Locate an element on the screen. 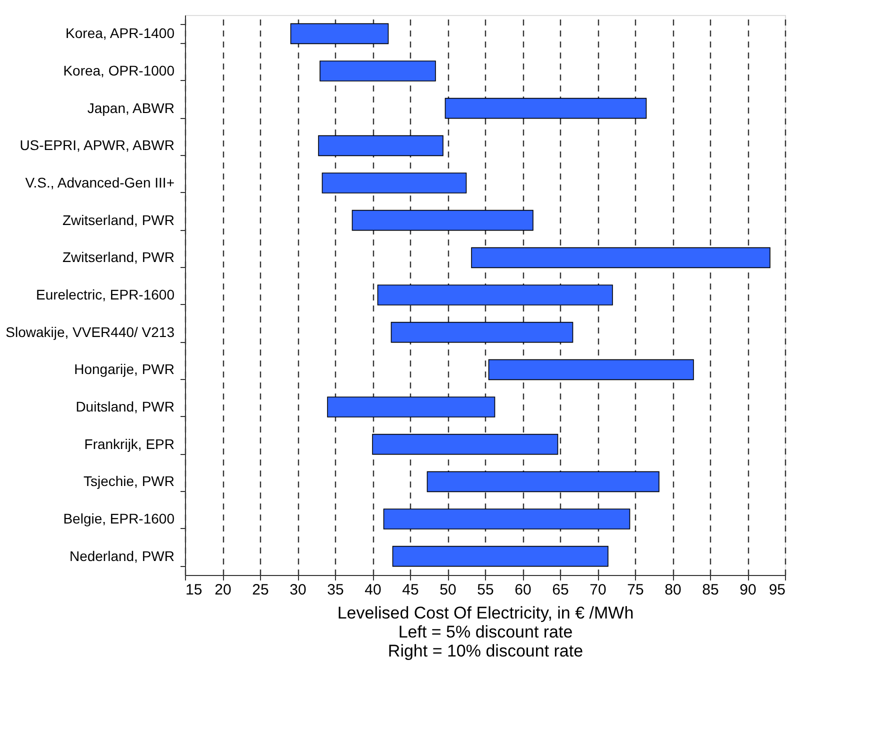 The height and width of the screenshot is (739, 875). y-tick-label: Duitsland, PWR is located at coordinates (125, 406).